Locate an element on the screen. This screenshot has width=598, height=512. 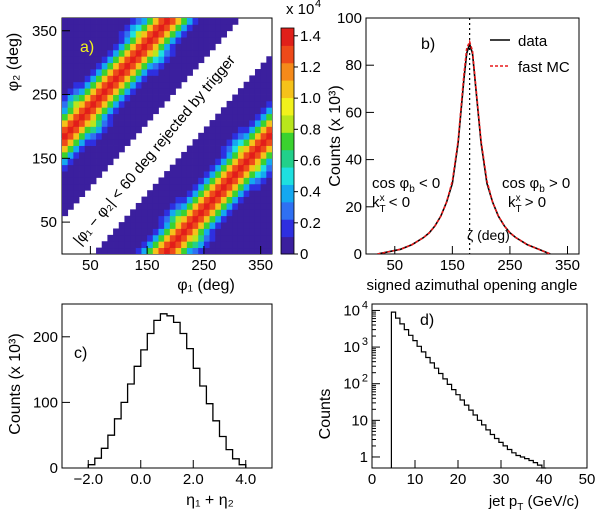
x-tick-label: 50 is located at coordinates (587, 479).